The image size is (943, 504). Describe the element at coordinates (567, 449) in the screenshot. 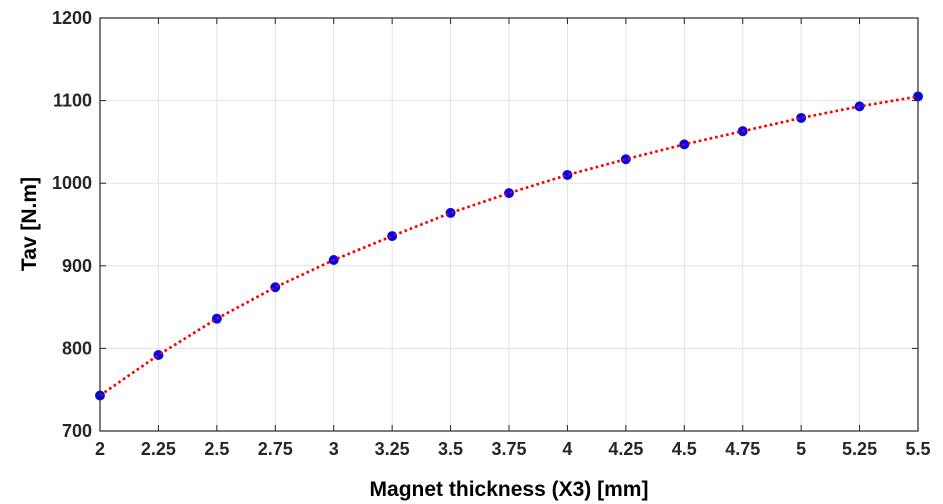

I see `x-tick-label: 4` at that location.